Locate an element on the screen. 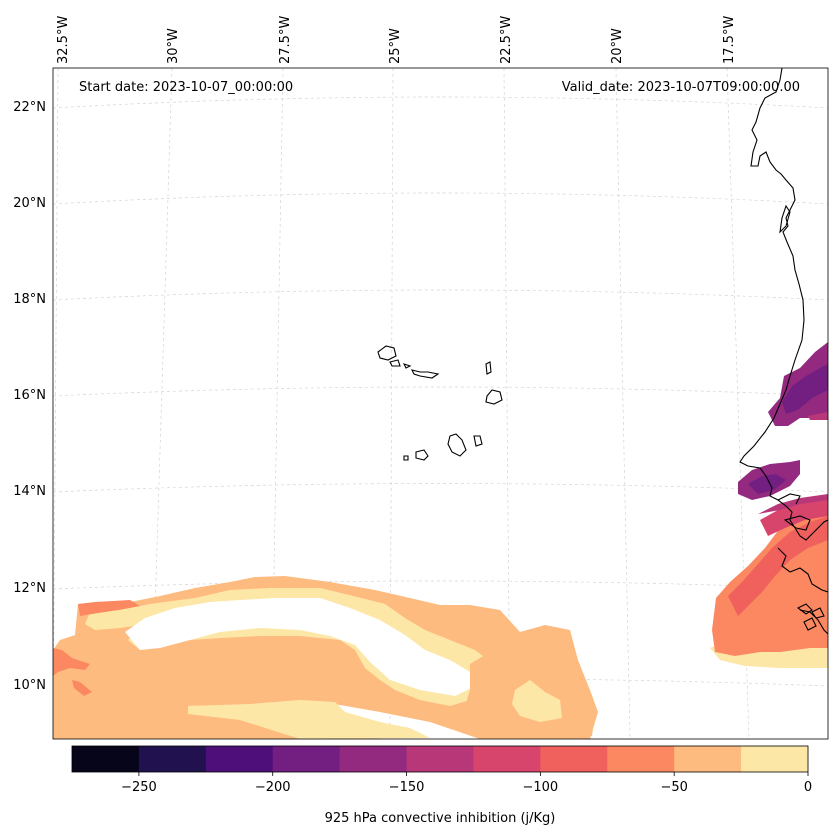 Image resolution: width=837 pixels, height=836 pixels. lat-label-18: 18°N is located at coordinates (29, 299).